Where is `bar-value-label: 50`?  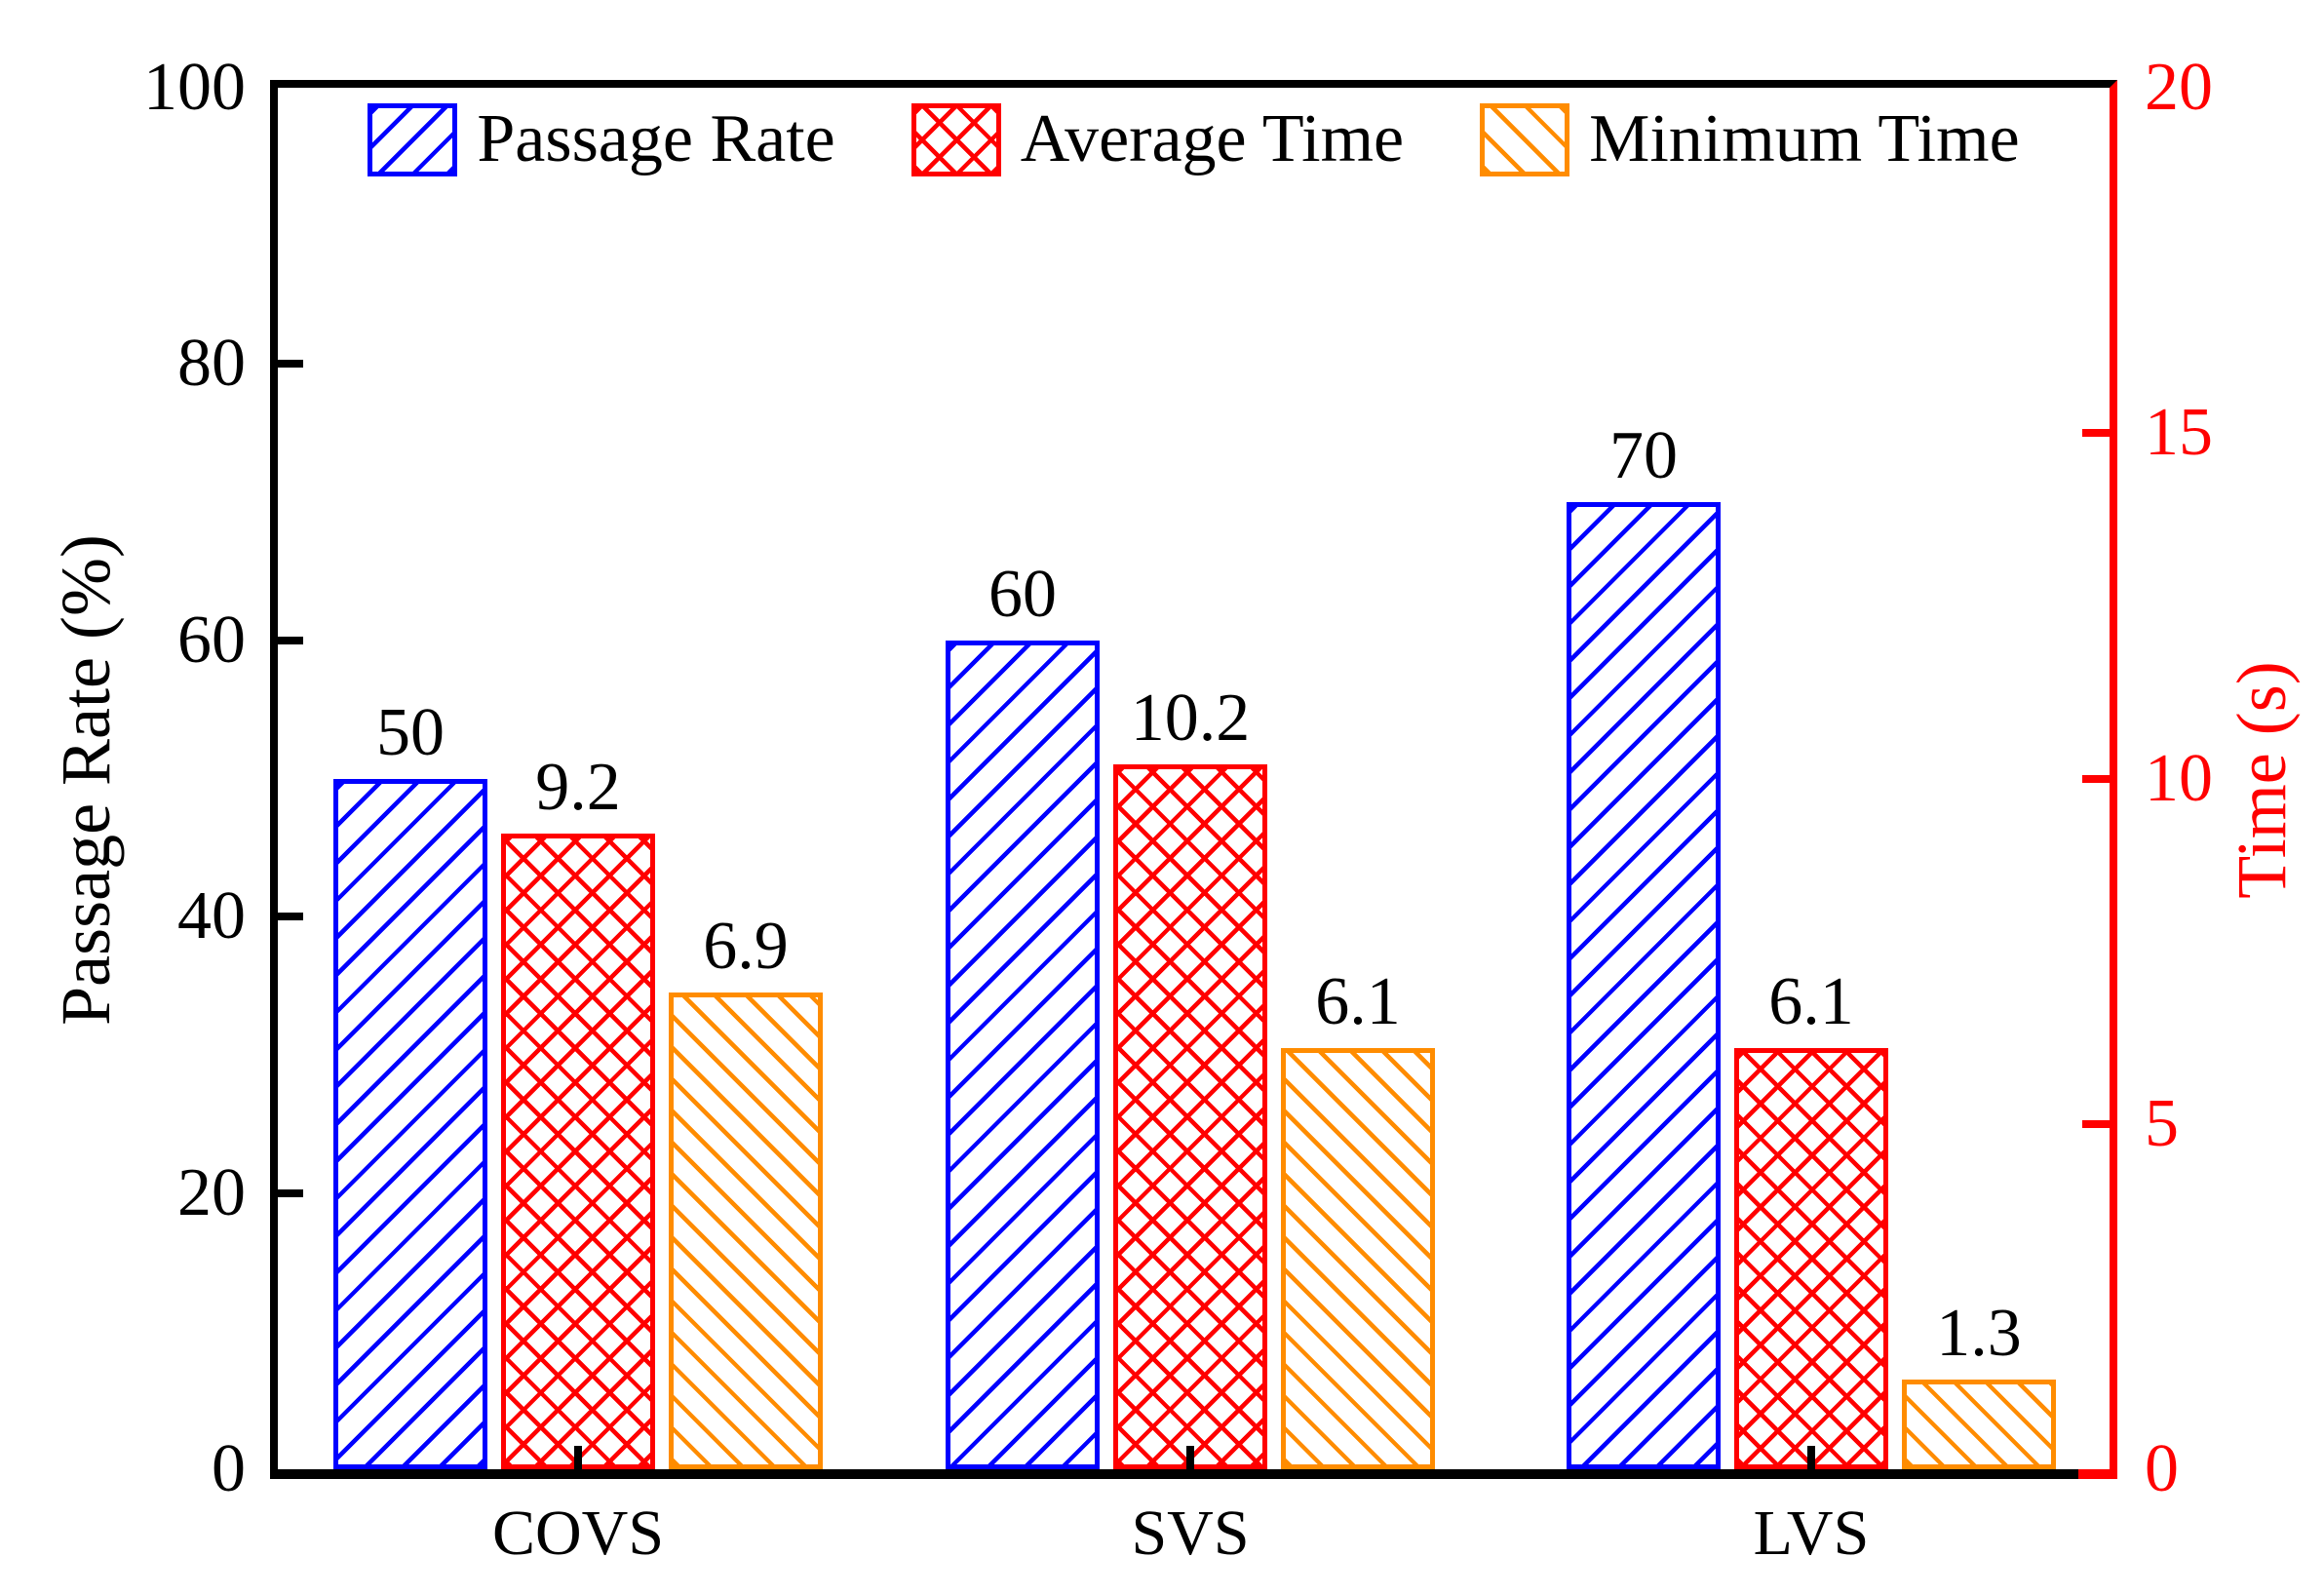 bar-value-label: 50 is located at coordinates (410, 732).